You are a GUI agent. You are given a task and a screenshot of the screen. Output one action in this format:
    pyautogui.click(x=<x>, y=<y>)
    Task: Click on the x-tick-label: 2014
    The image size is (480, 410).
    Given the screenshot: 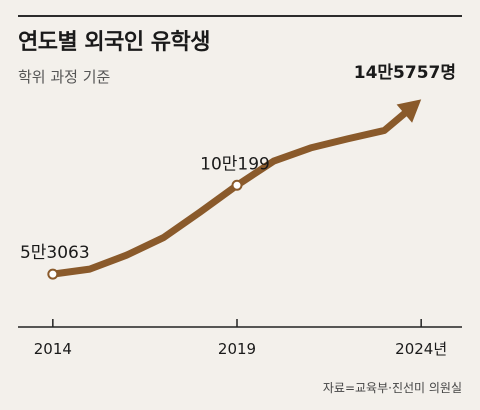 What is the action you would take?
    pyautogui.click(x=53, y=349)
    